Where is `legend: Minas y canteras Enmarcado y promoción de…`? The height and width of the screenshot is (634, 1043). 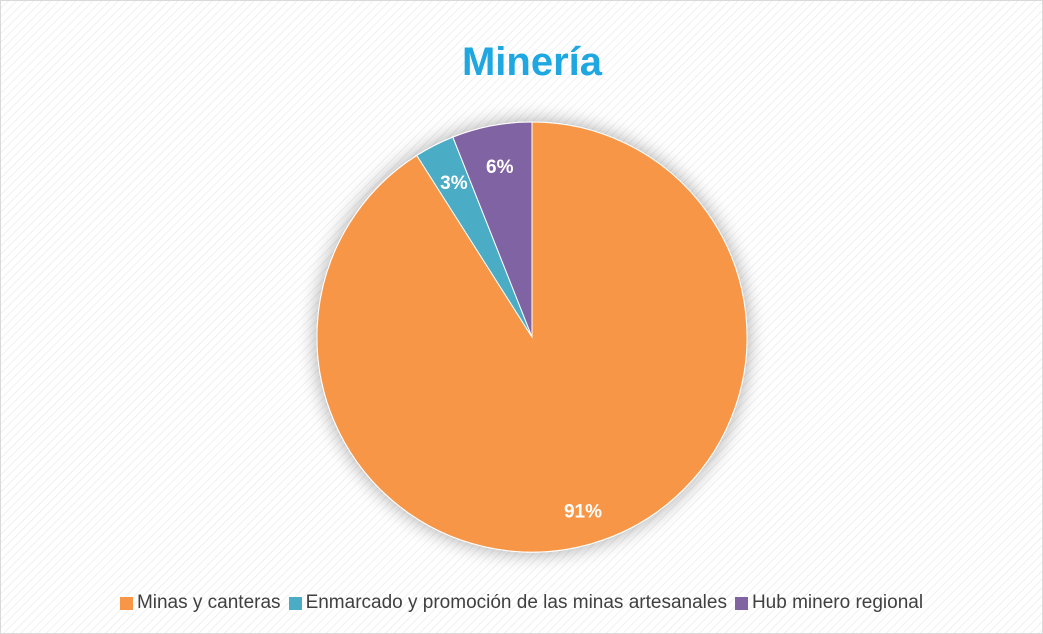
legend: Minas y canteras Enmarcado y promoción de… is located at coordinates (521, 603).